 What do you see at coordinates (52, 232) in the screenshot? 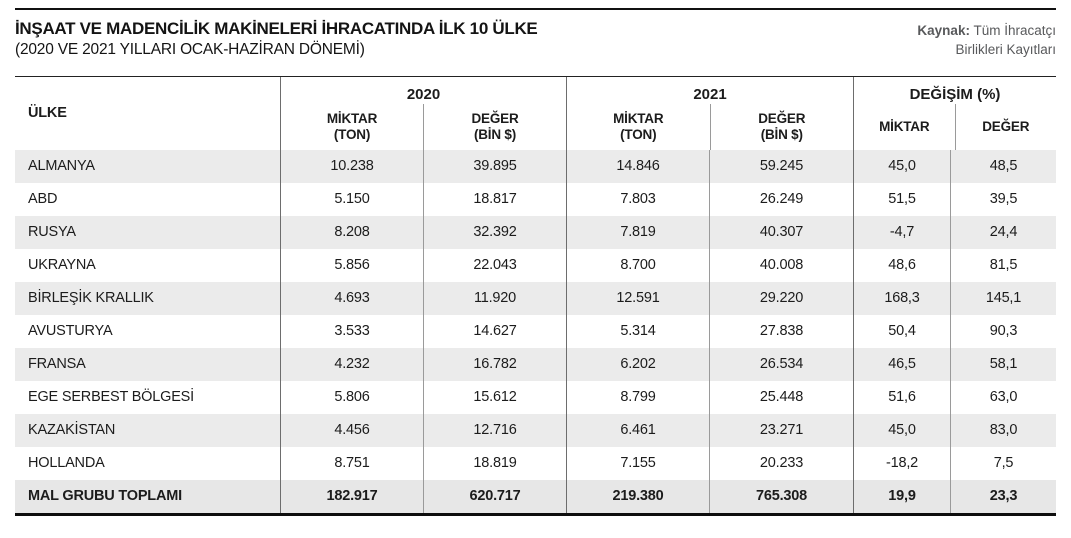
I see `country-cell: RUSYA` at bounding box center [52, 232].